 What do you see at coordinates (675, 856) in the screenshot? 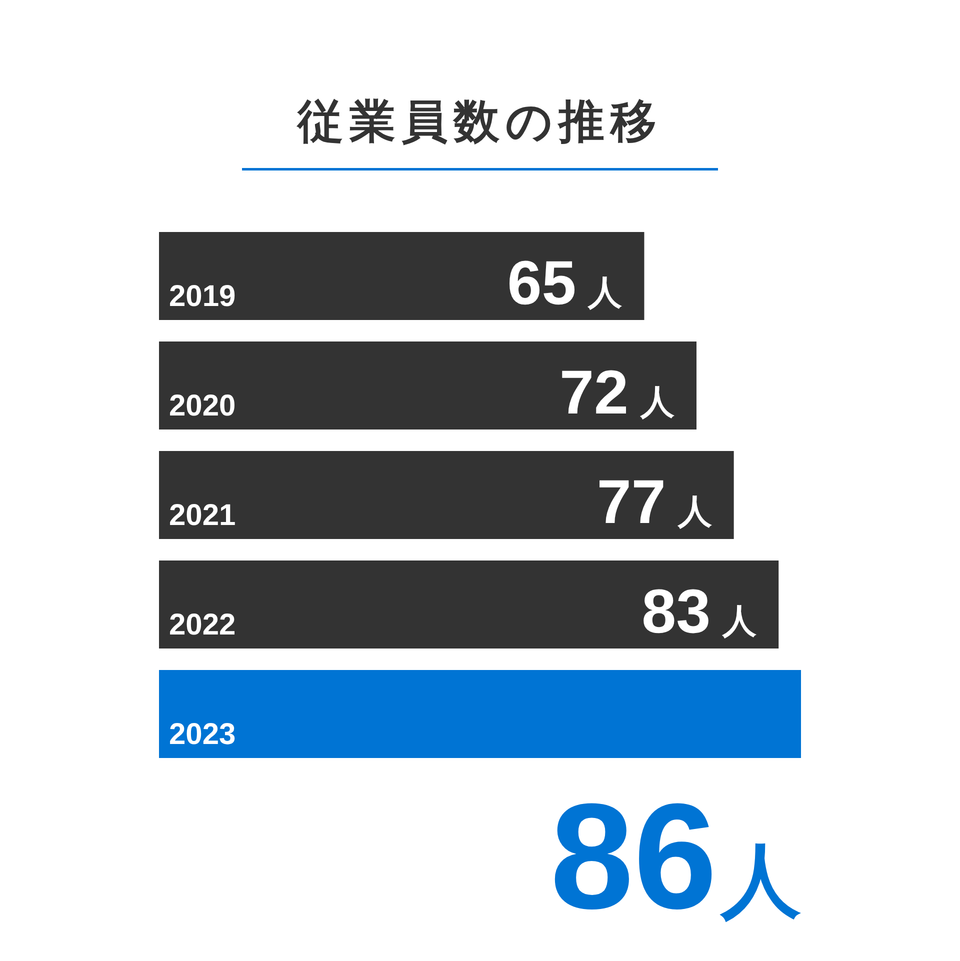
I see `data-label: 86人` at bounding box center [675, 856].